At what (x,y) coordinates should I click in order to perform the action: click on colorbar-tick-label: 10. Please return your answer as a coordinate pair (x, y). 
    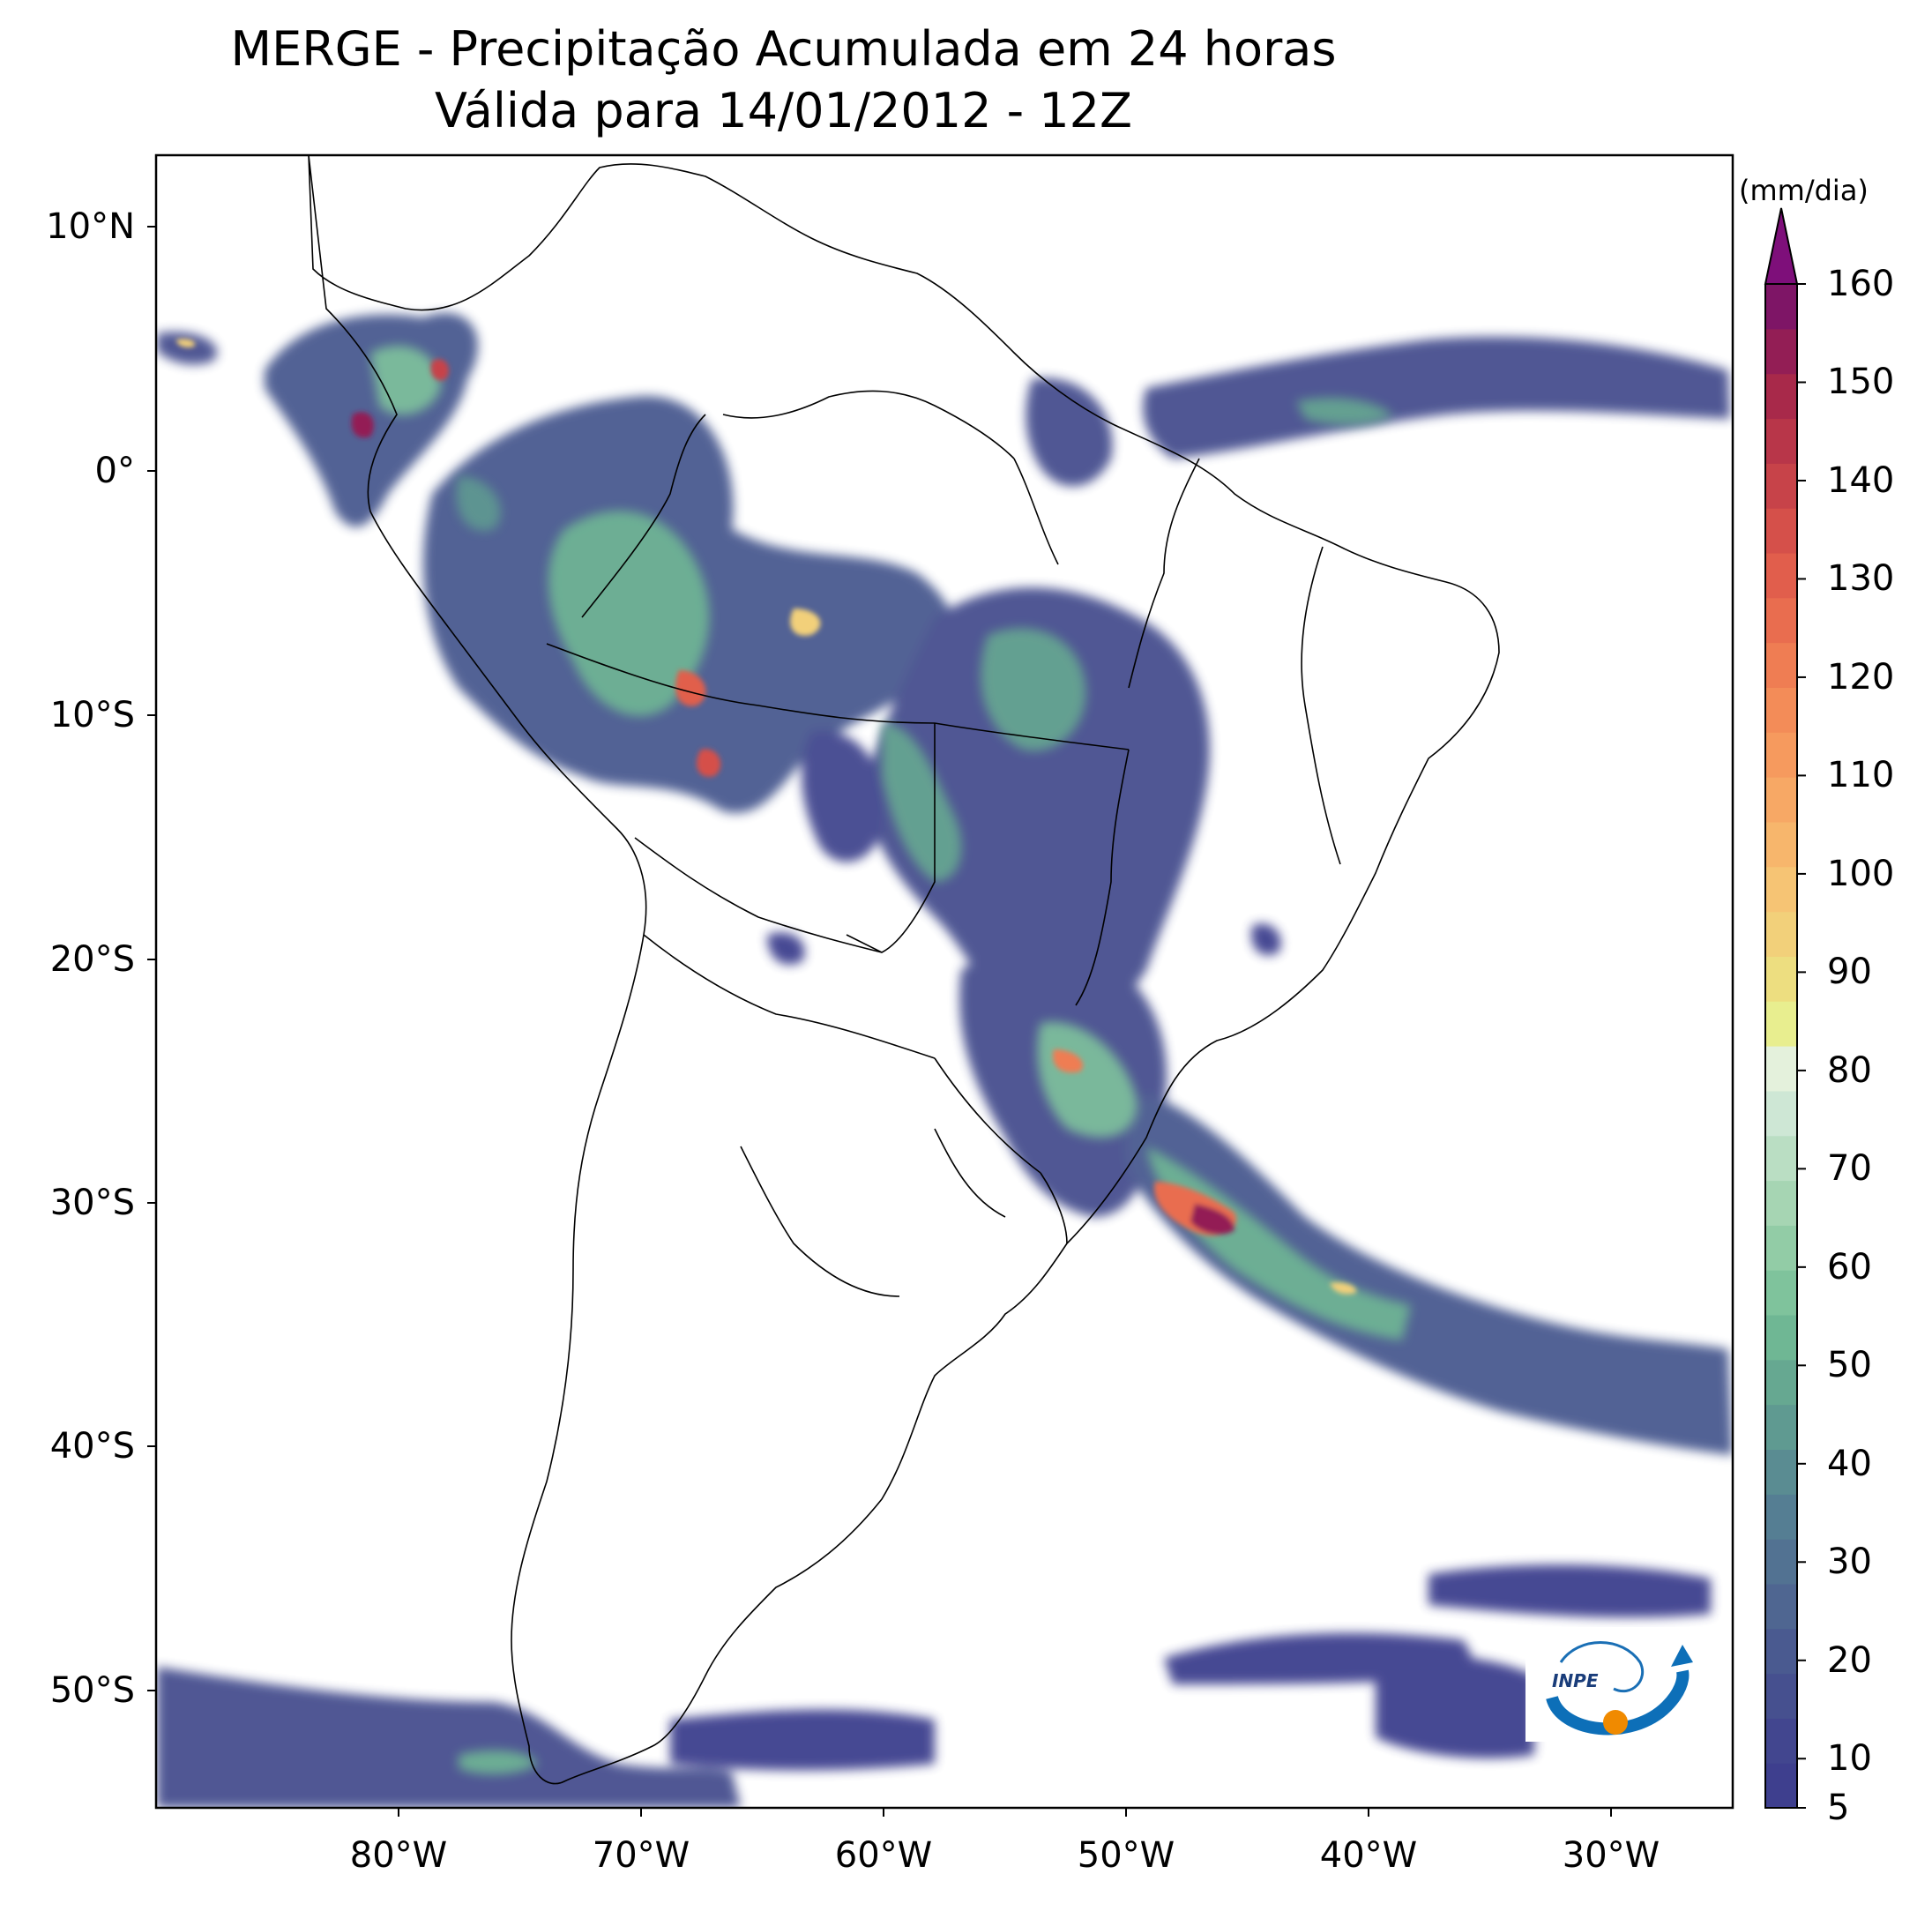
    Looking at the image, I should click on (1849, 1759).